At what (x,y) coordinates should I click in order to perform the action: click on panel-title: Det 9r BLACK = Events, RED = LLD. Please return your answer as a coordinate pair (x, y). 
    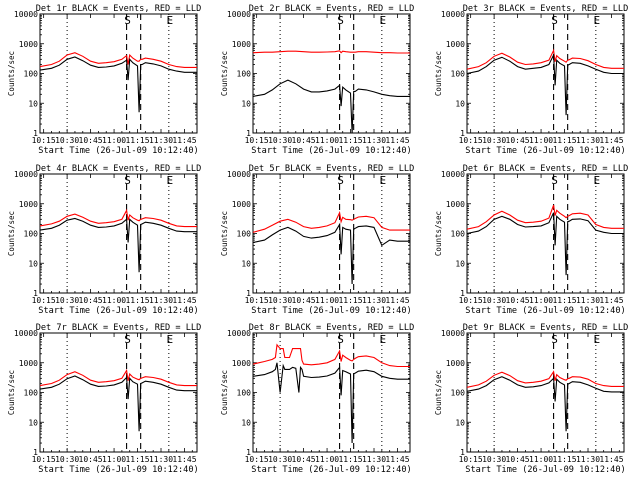
    Looking at the image, I should click on (546, 328).